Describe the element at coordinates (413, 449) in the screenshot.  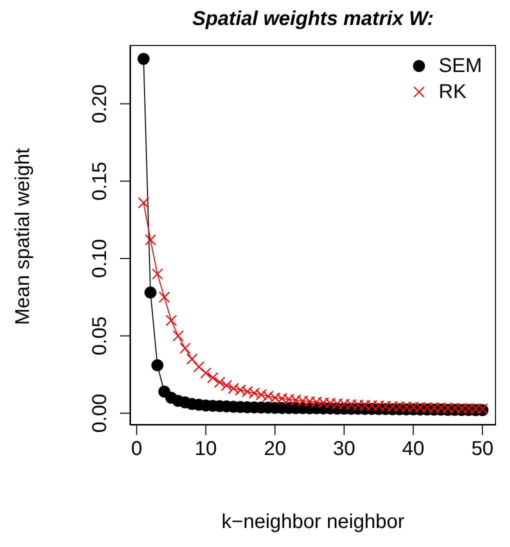
I see `x-tick-label: 40` at that location.